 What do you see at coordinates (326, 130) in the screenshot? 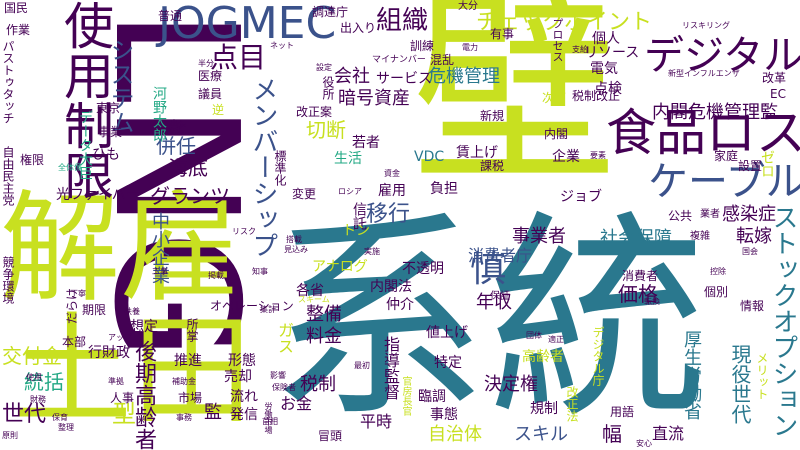
I see `word-setsudan: 切断` at bounding box center [326, 130].